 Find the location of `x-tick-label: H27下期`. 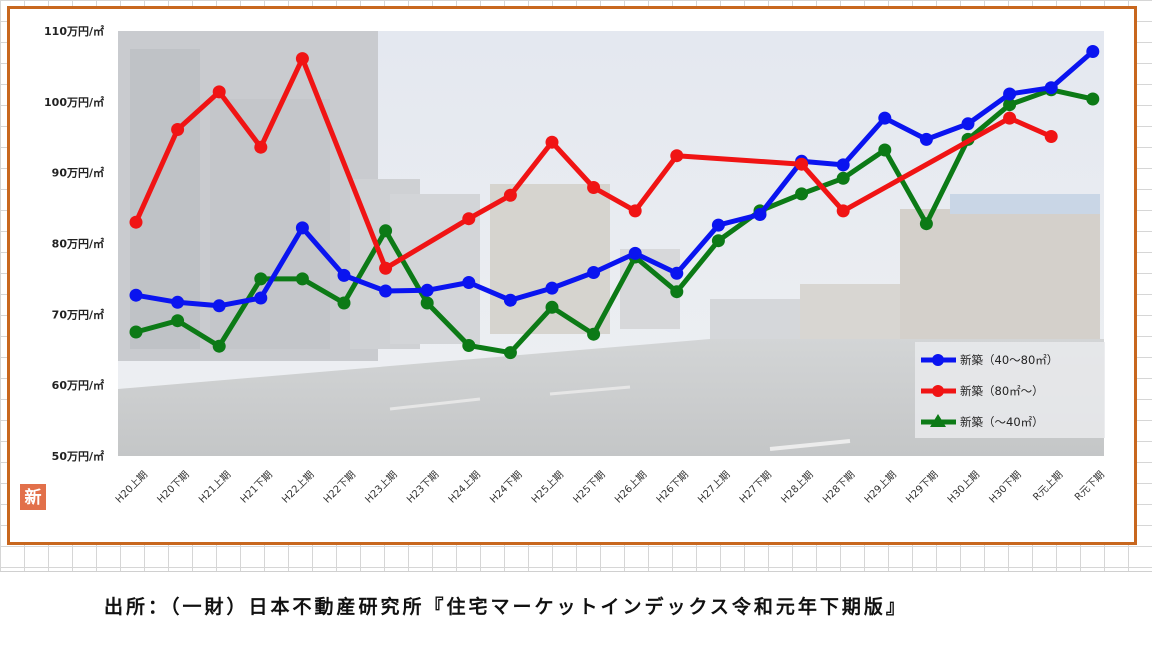

x-tick-label: H27下期 is located at coordinates (755, 487).